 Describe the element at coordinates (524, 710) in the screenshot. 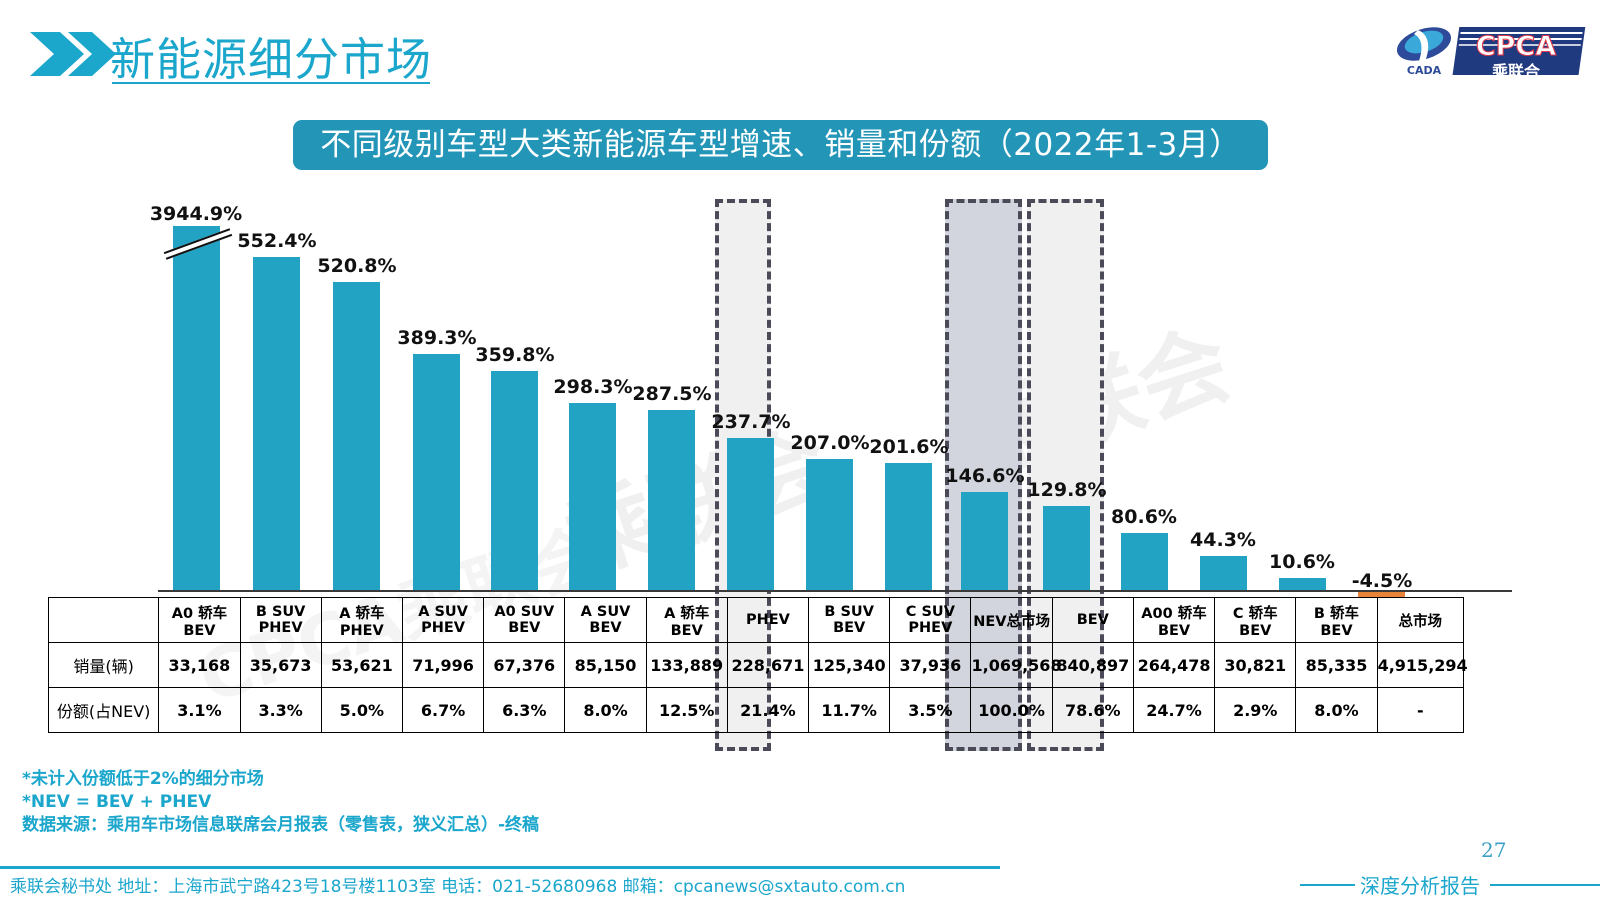

I see `table-cell: 6.3%` at that location.